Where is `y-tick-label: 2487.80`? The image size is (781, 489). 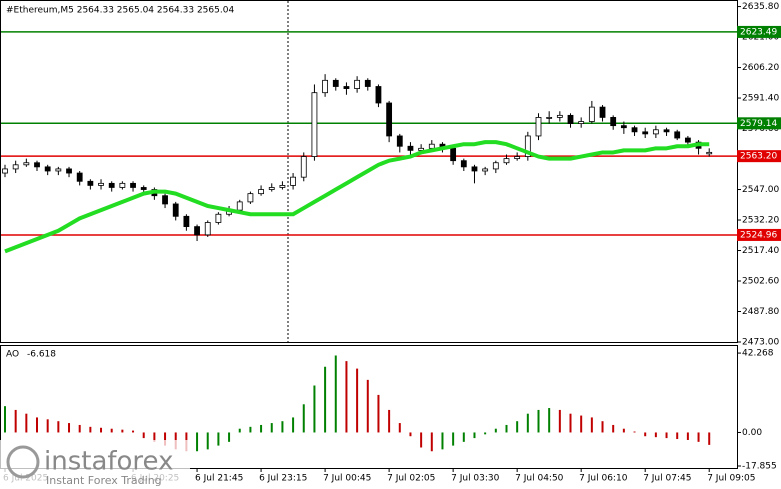
y-tick-label: 2487.80 is located at coordinates (760, 312).